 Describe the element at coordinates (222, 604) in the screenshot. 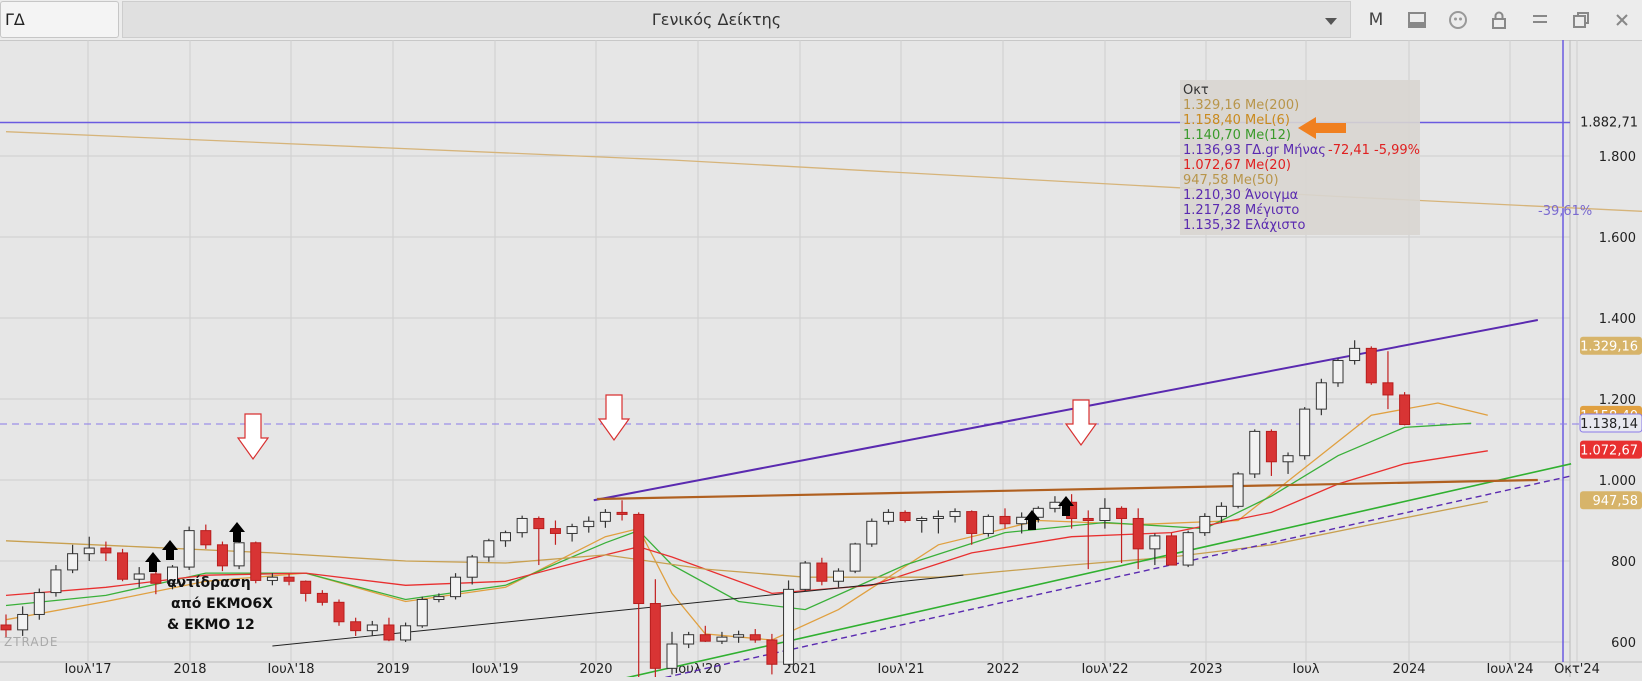

I see `reaction-text-2: από ΕΚΜΟ6Χ` at that location.